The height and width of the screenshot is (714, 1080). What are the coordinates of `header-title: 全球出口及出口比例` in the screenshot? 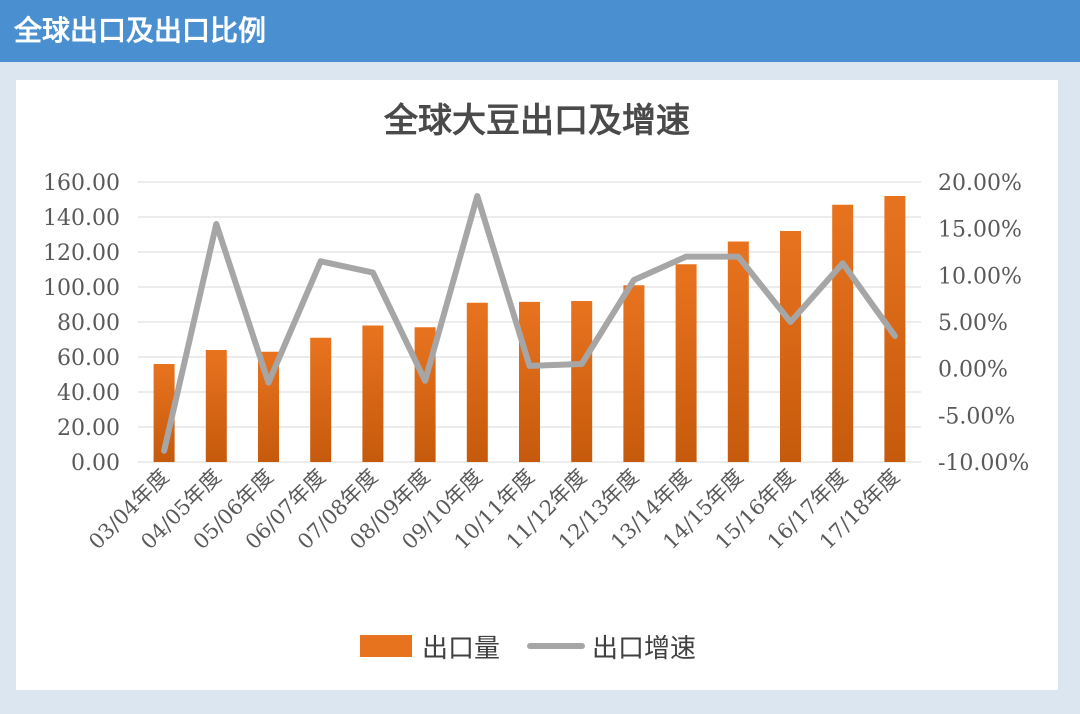 It's located at (140, 30).